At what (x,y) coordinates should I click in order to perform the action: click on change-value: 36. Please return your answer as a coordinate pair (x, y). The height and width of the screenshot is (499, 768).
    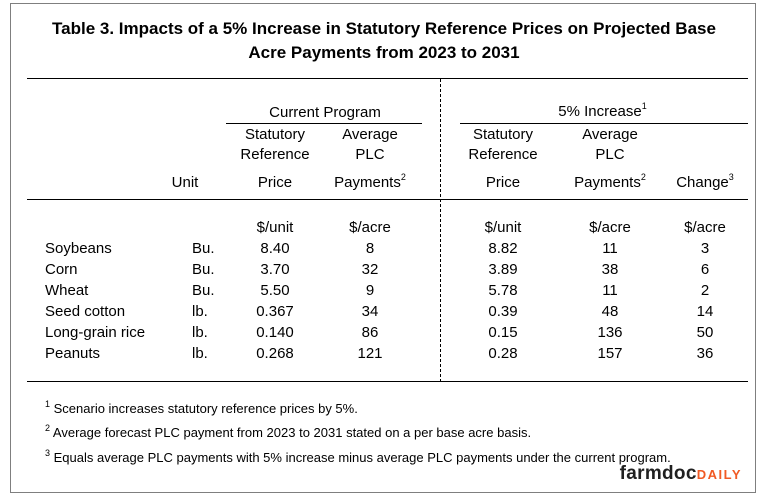
    Looking at the image, I should click on (705, 353).